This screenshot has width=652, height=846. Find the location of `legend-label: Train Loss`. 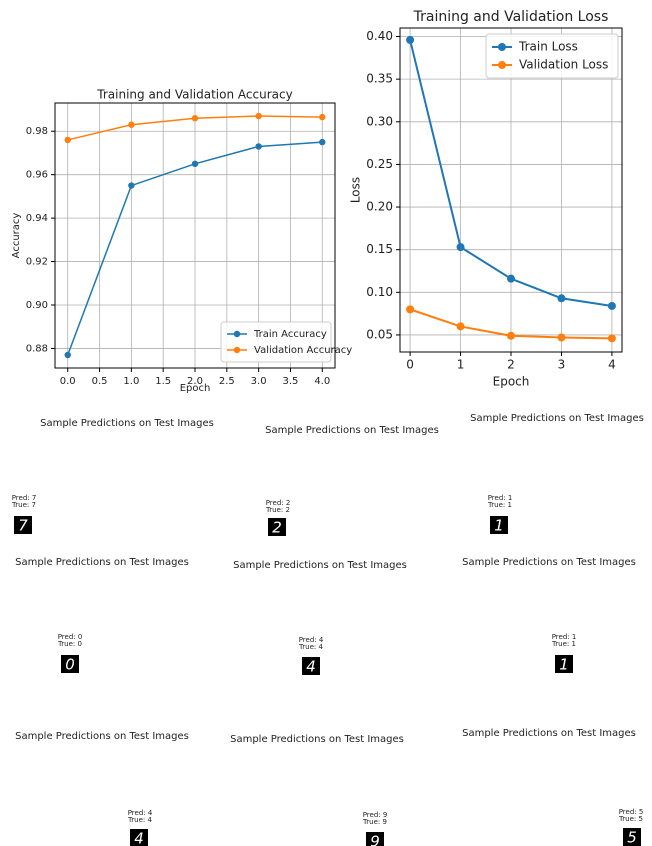

legend-label: Train Loss is located at coordinates (548, 47).